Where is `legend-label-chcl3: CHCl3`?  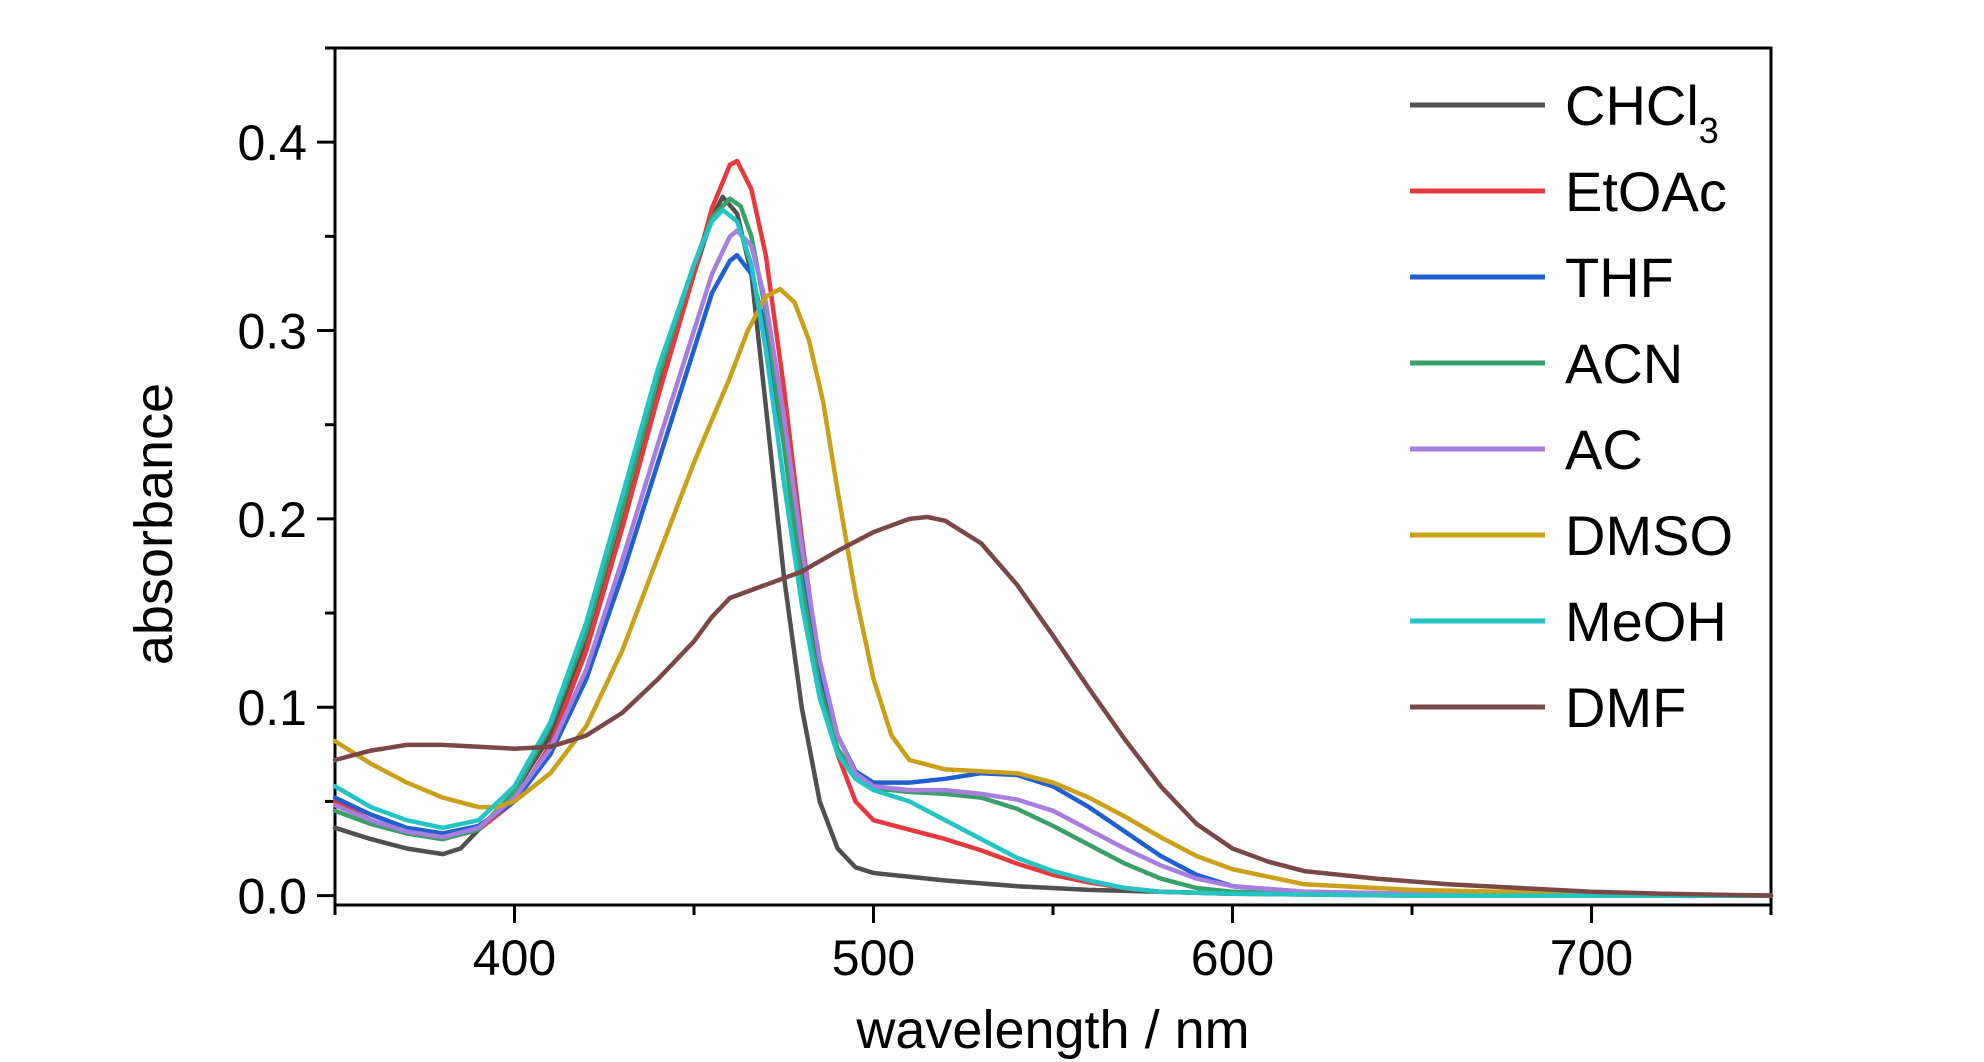 legend-label-chcl3: CHCl3 is located at coordinates (1642, 112).